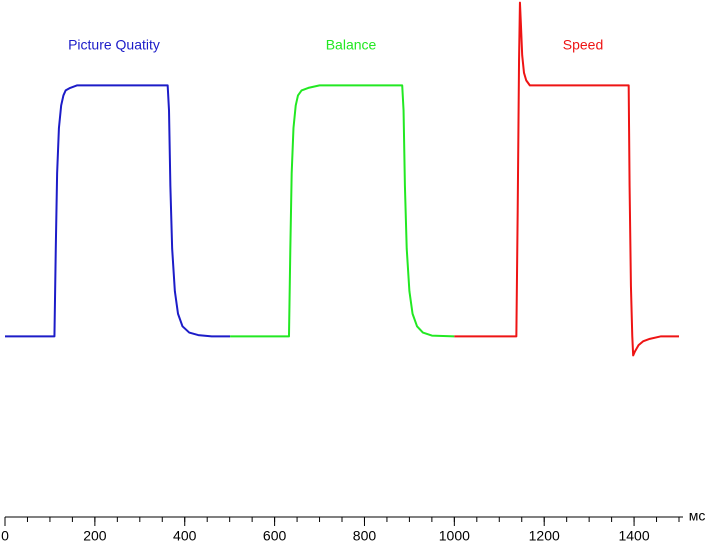 Image resolution: width=707 pixels, height=543 pixels. I want to click on x-tick-label: 600, so click(275, 535).